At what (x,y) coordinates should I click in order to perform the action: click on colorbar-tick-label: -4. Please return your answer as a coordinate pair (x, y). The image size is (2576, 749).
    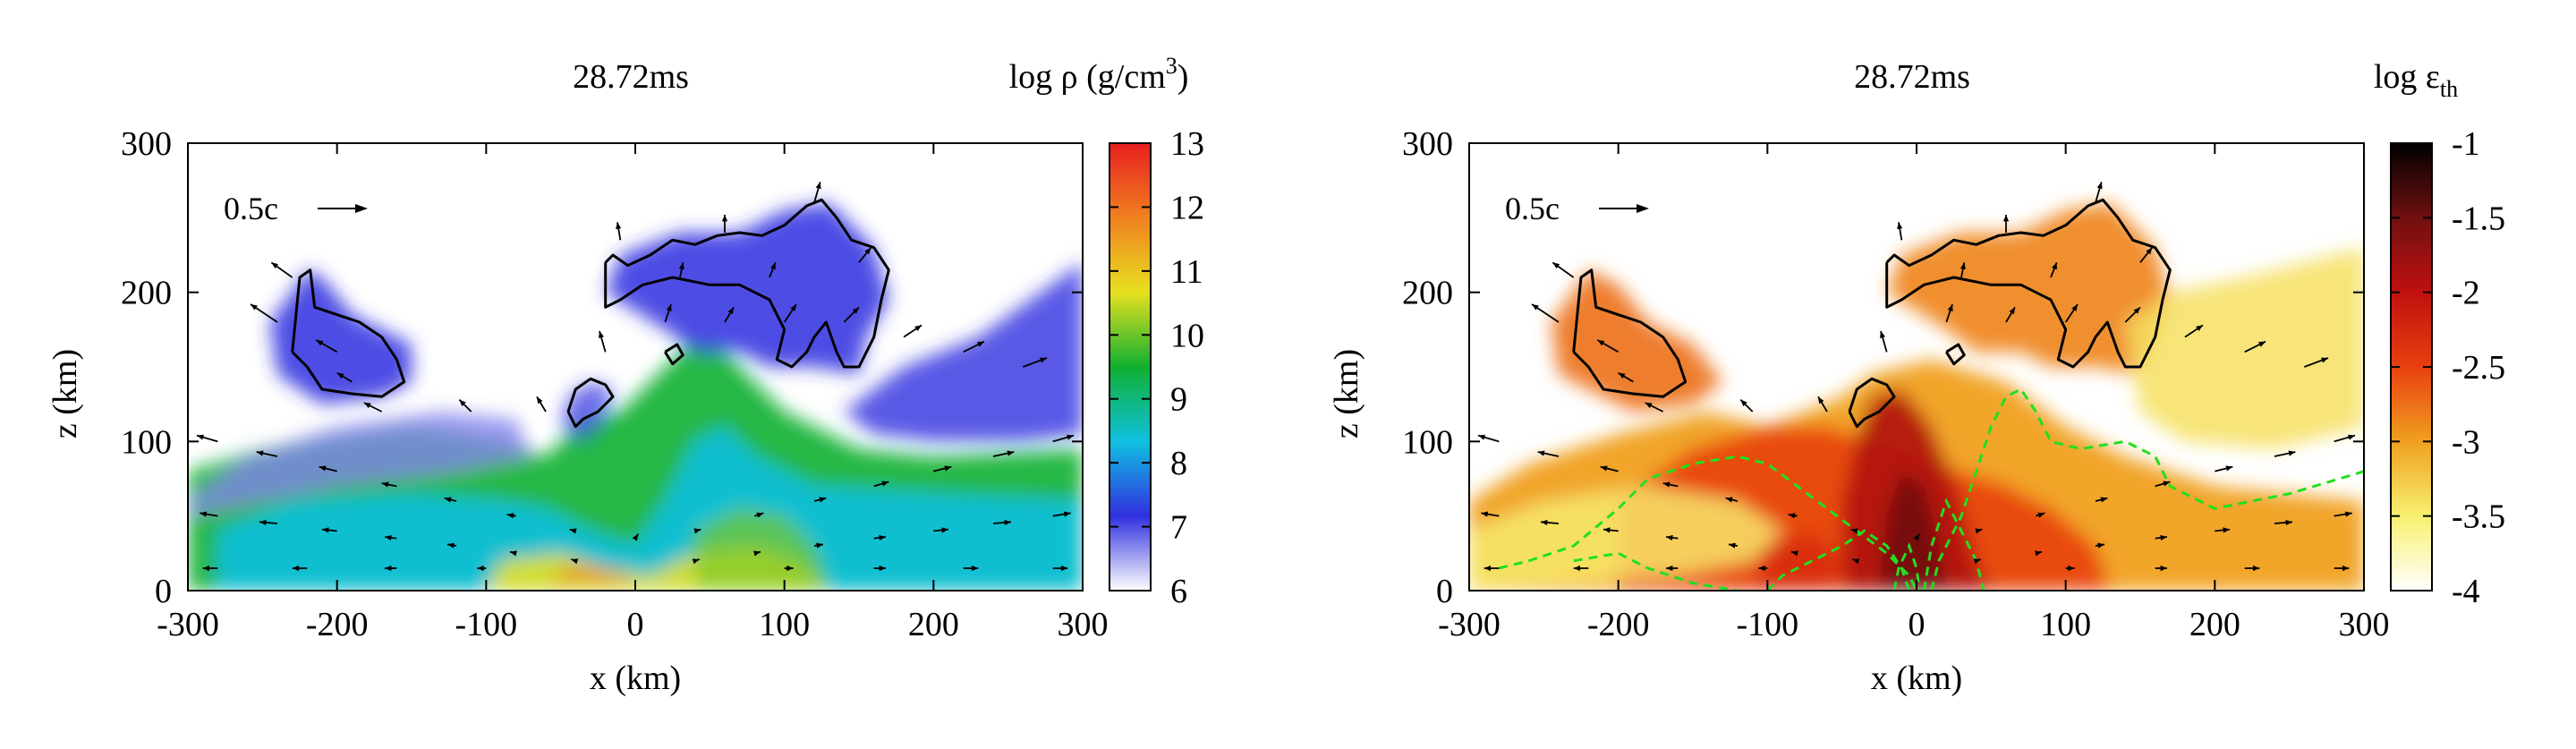
    Looking at the image, I should click on (2466, 591).